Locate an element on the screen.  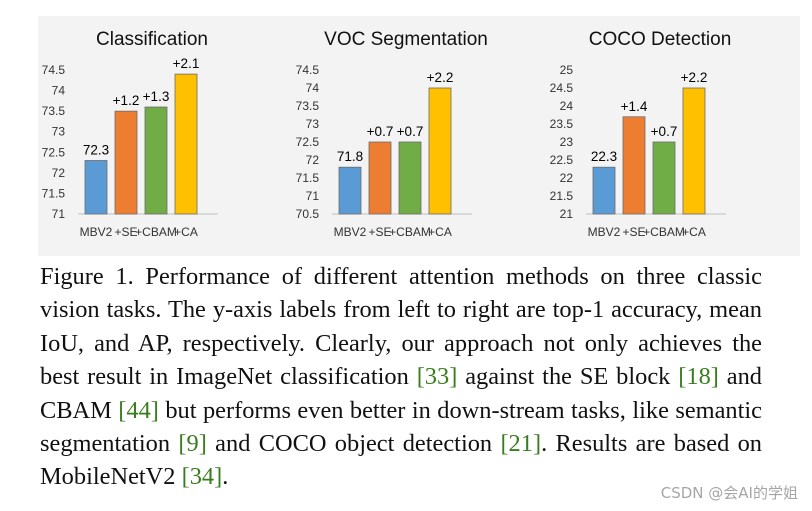
data-label: +1.3 is located at coordinates (156, 96).